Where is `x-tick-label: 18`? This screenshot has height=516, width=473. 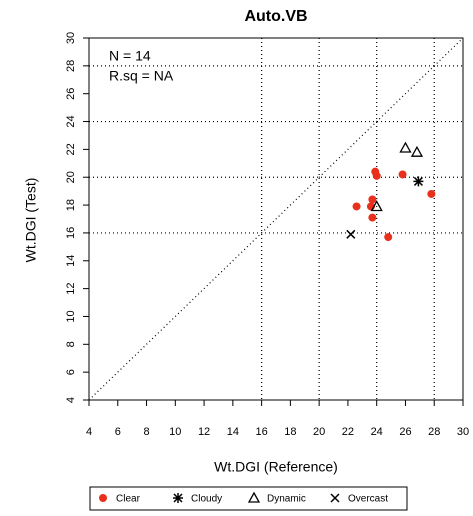
x-tick-label: 18 is located at coordinates (290, 432).